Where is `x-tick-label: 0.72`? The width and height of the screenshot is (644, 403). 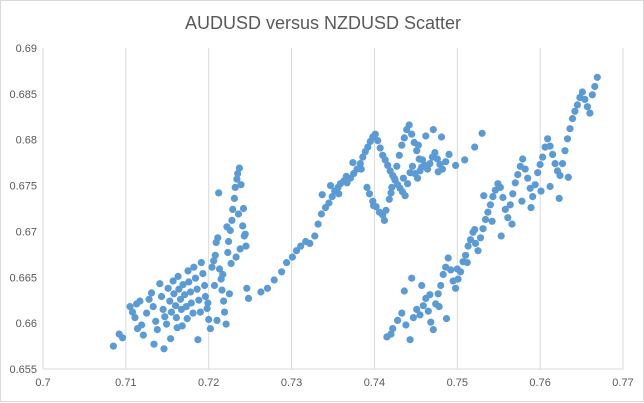 x-tick-label: 0.72 is located at coordinates (208, 383).